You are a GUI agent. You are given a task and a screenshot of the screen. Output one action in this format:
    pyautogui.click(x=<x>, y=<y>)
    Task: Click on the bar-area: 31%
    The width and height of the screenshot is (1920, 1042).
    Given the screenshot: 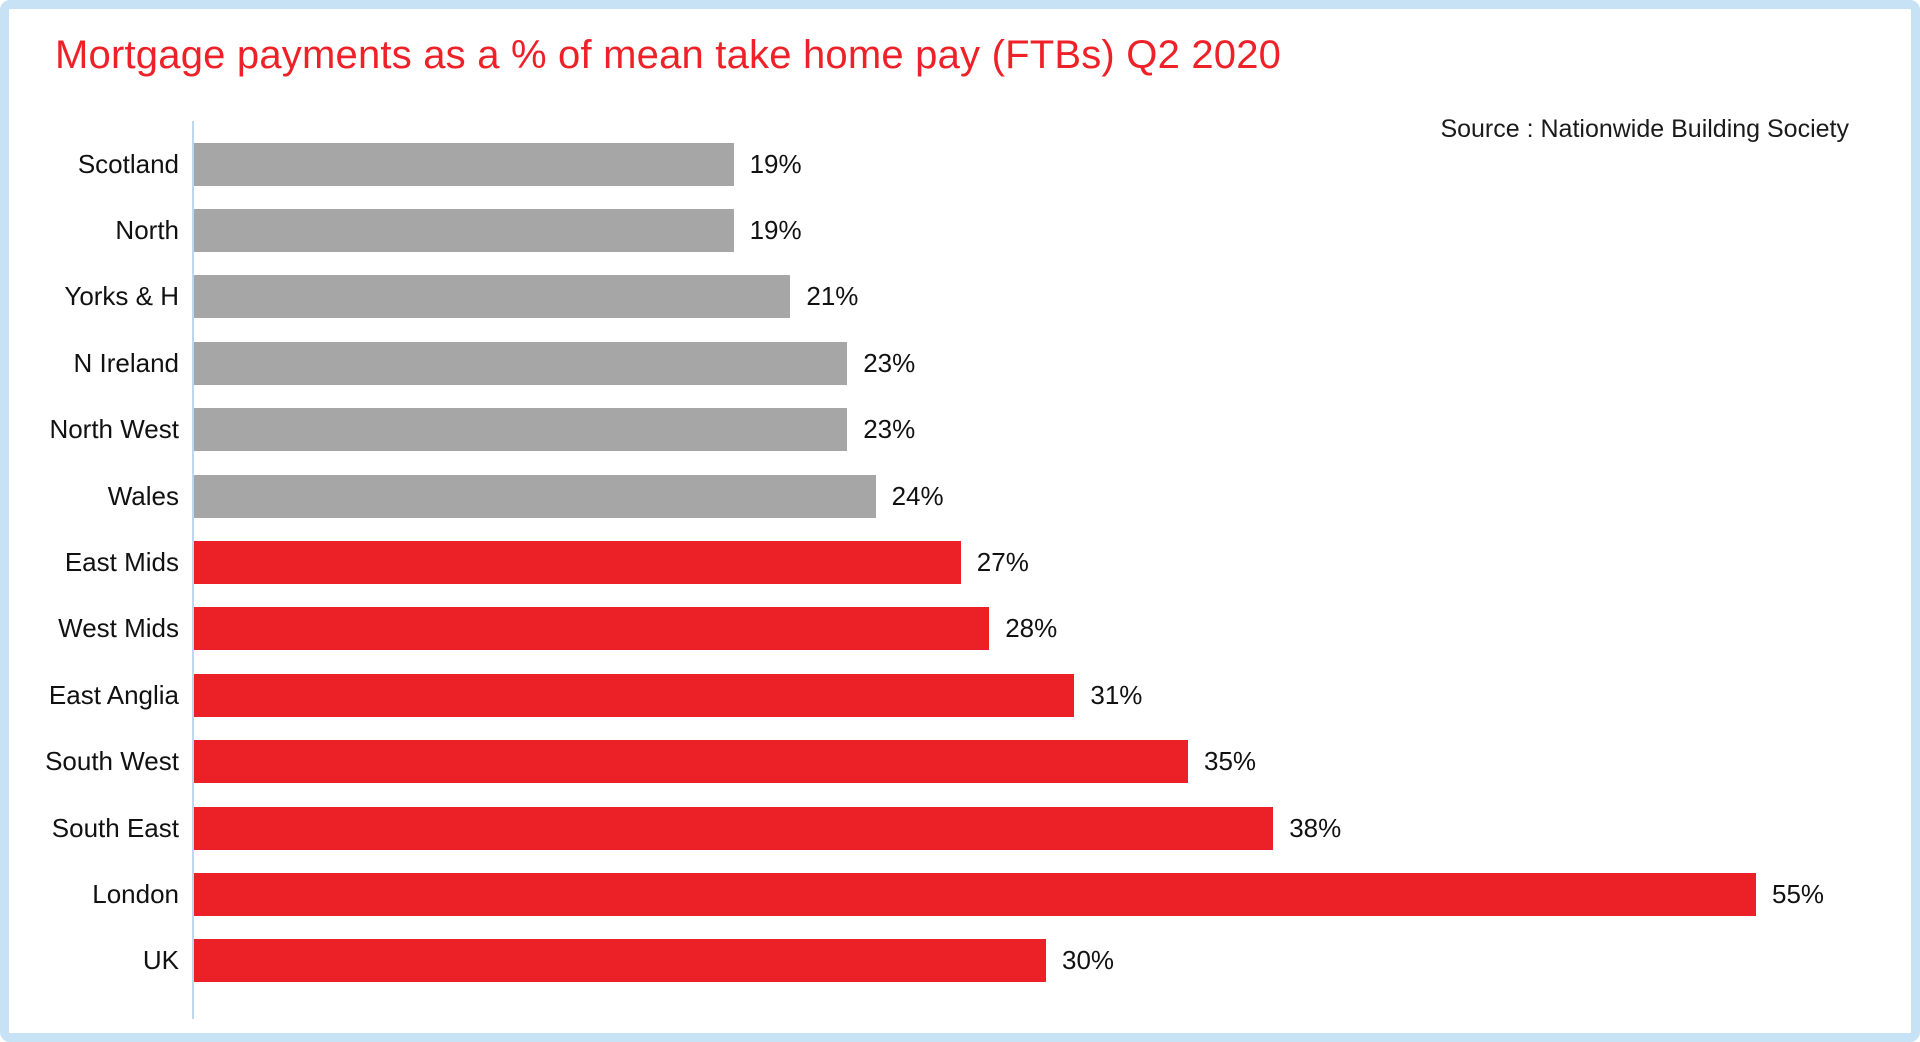 What is the action you would take?
    pyautogui.click(x=1037, y=695)
    